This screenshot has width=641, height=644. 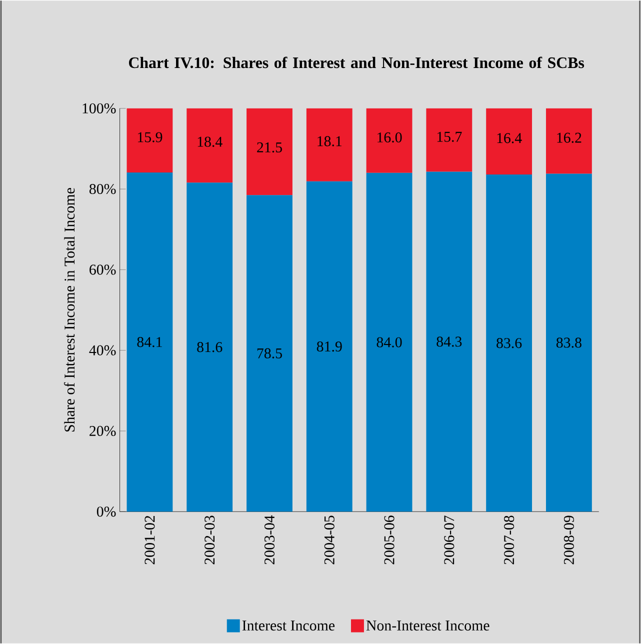 What do you see at coordinates (103, 269) in the screenshot?
I see `y-tick-label: 60%` at bounding box center [103, 269].